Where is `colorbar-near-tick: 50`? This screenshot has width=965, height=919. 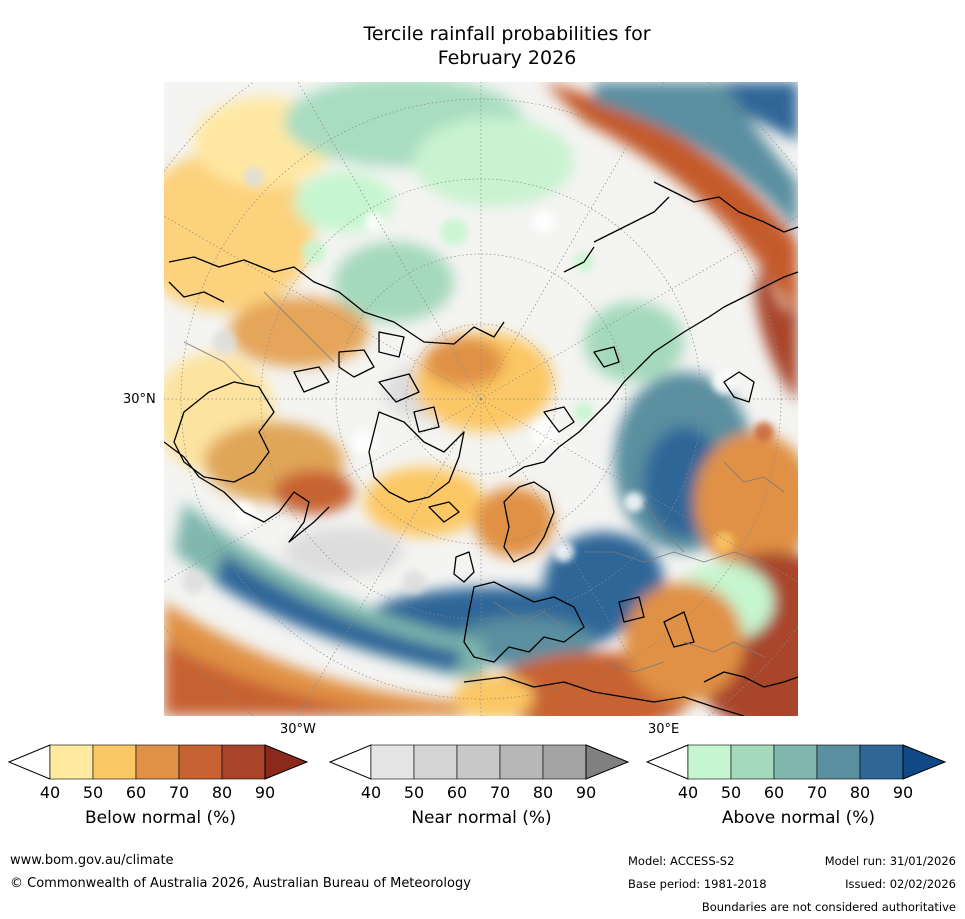
colorbar-near-tick: 50 is located at coordinates (414, 792).